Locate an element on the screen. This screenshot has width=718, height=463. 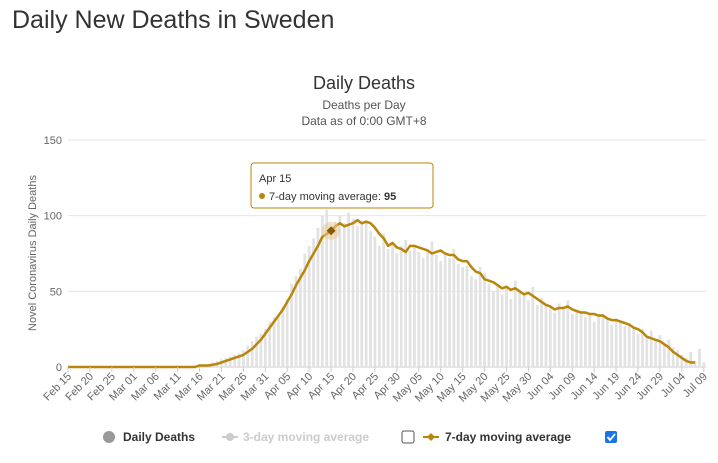
tooltip-series-marker is located at coordinates (262, 196).